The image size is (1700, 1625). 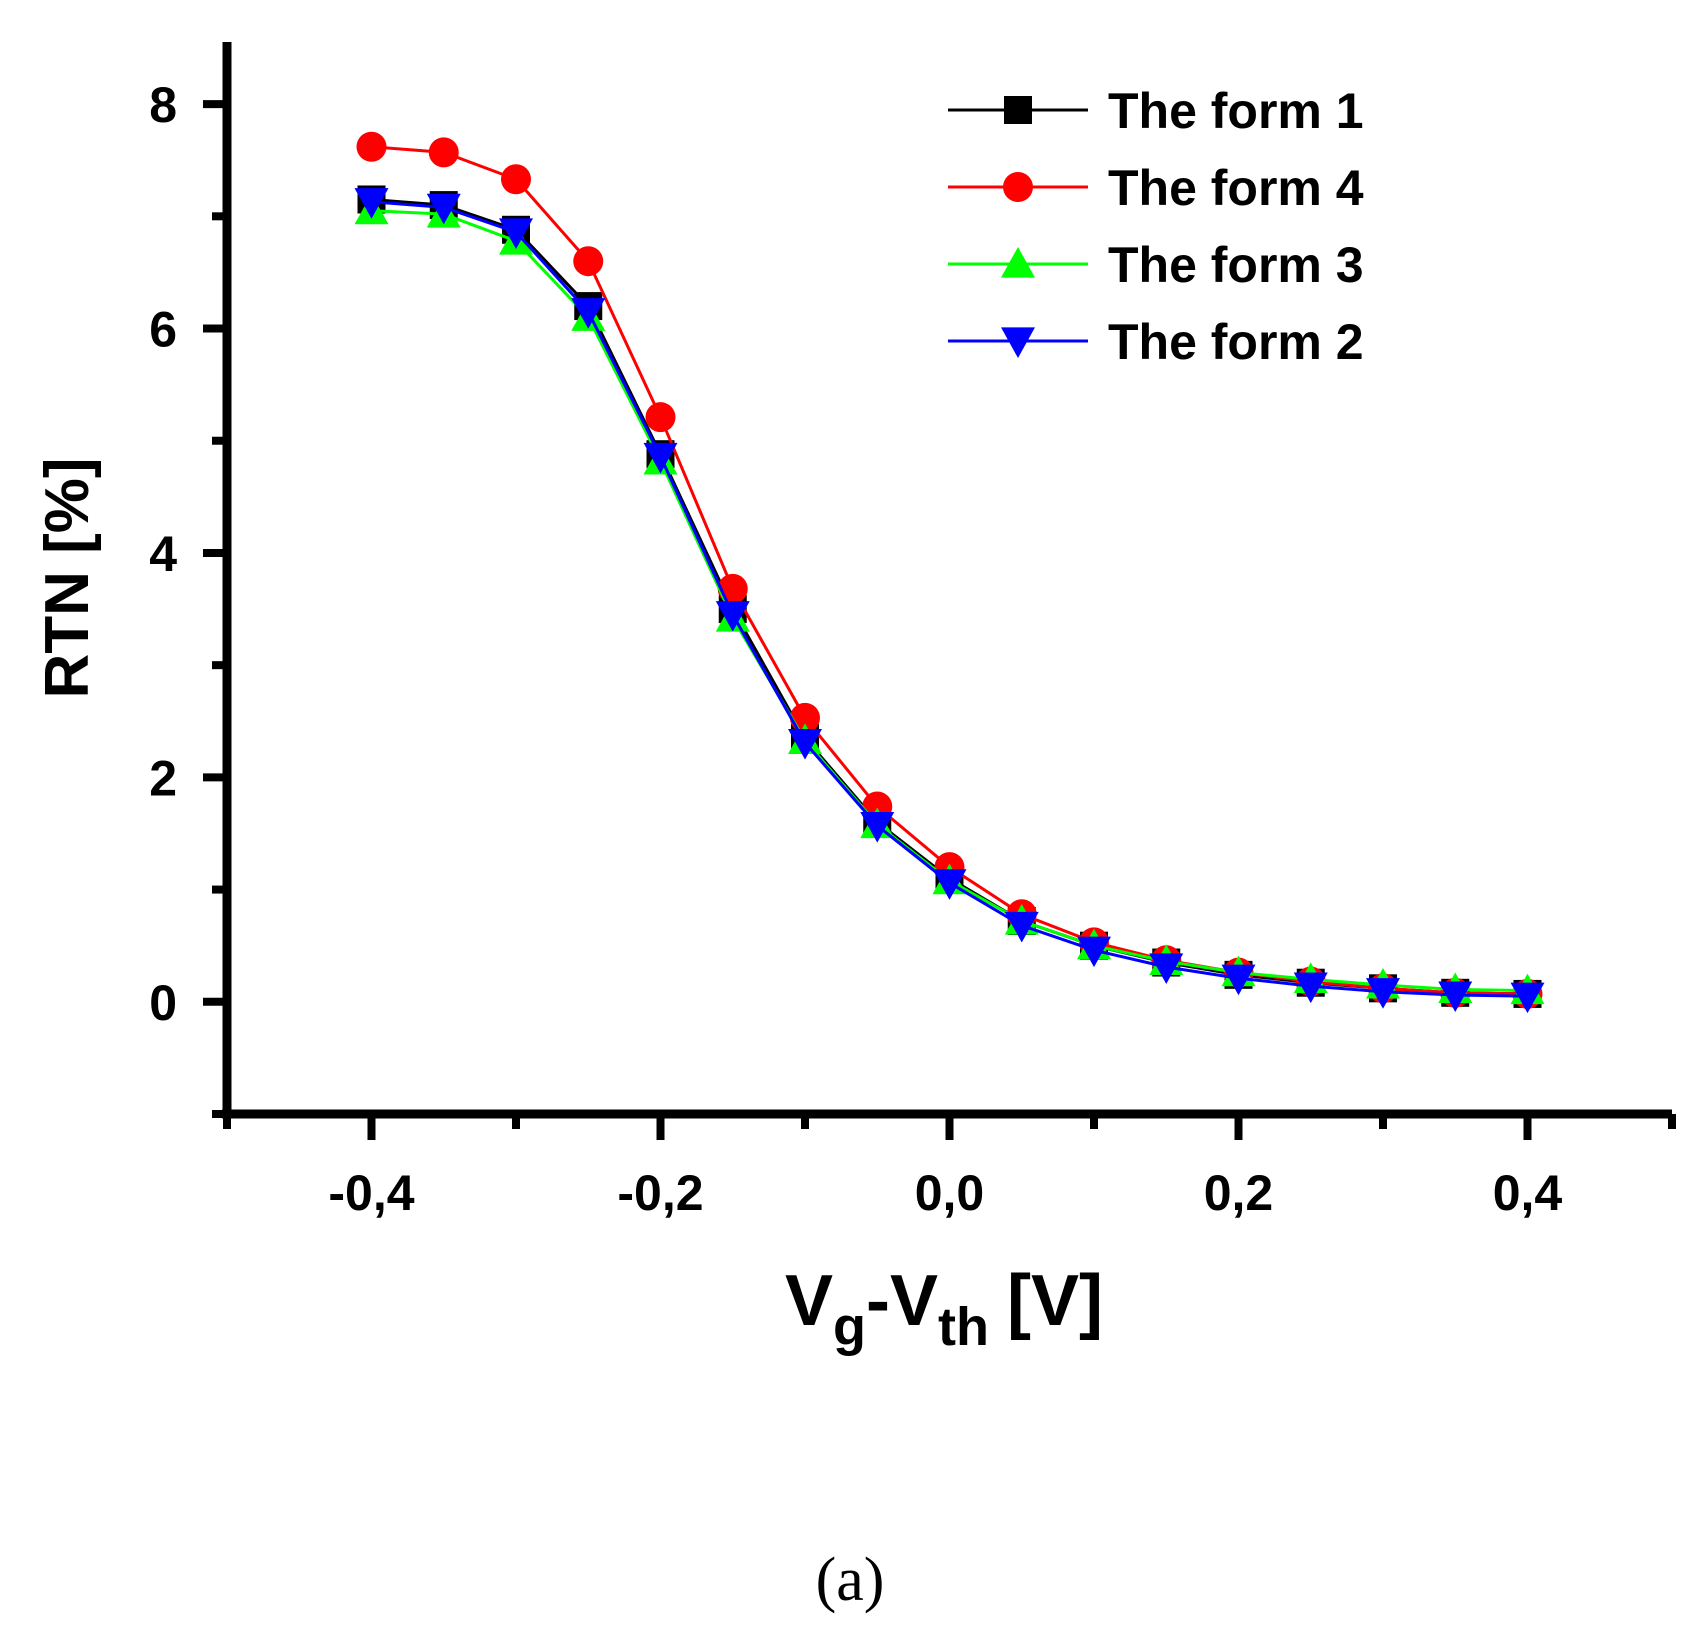 I want to click on legend-label: The form 1, so click(x=1236, y=111).